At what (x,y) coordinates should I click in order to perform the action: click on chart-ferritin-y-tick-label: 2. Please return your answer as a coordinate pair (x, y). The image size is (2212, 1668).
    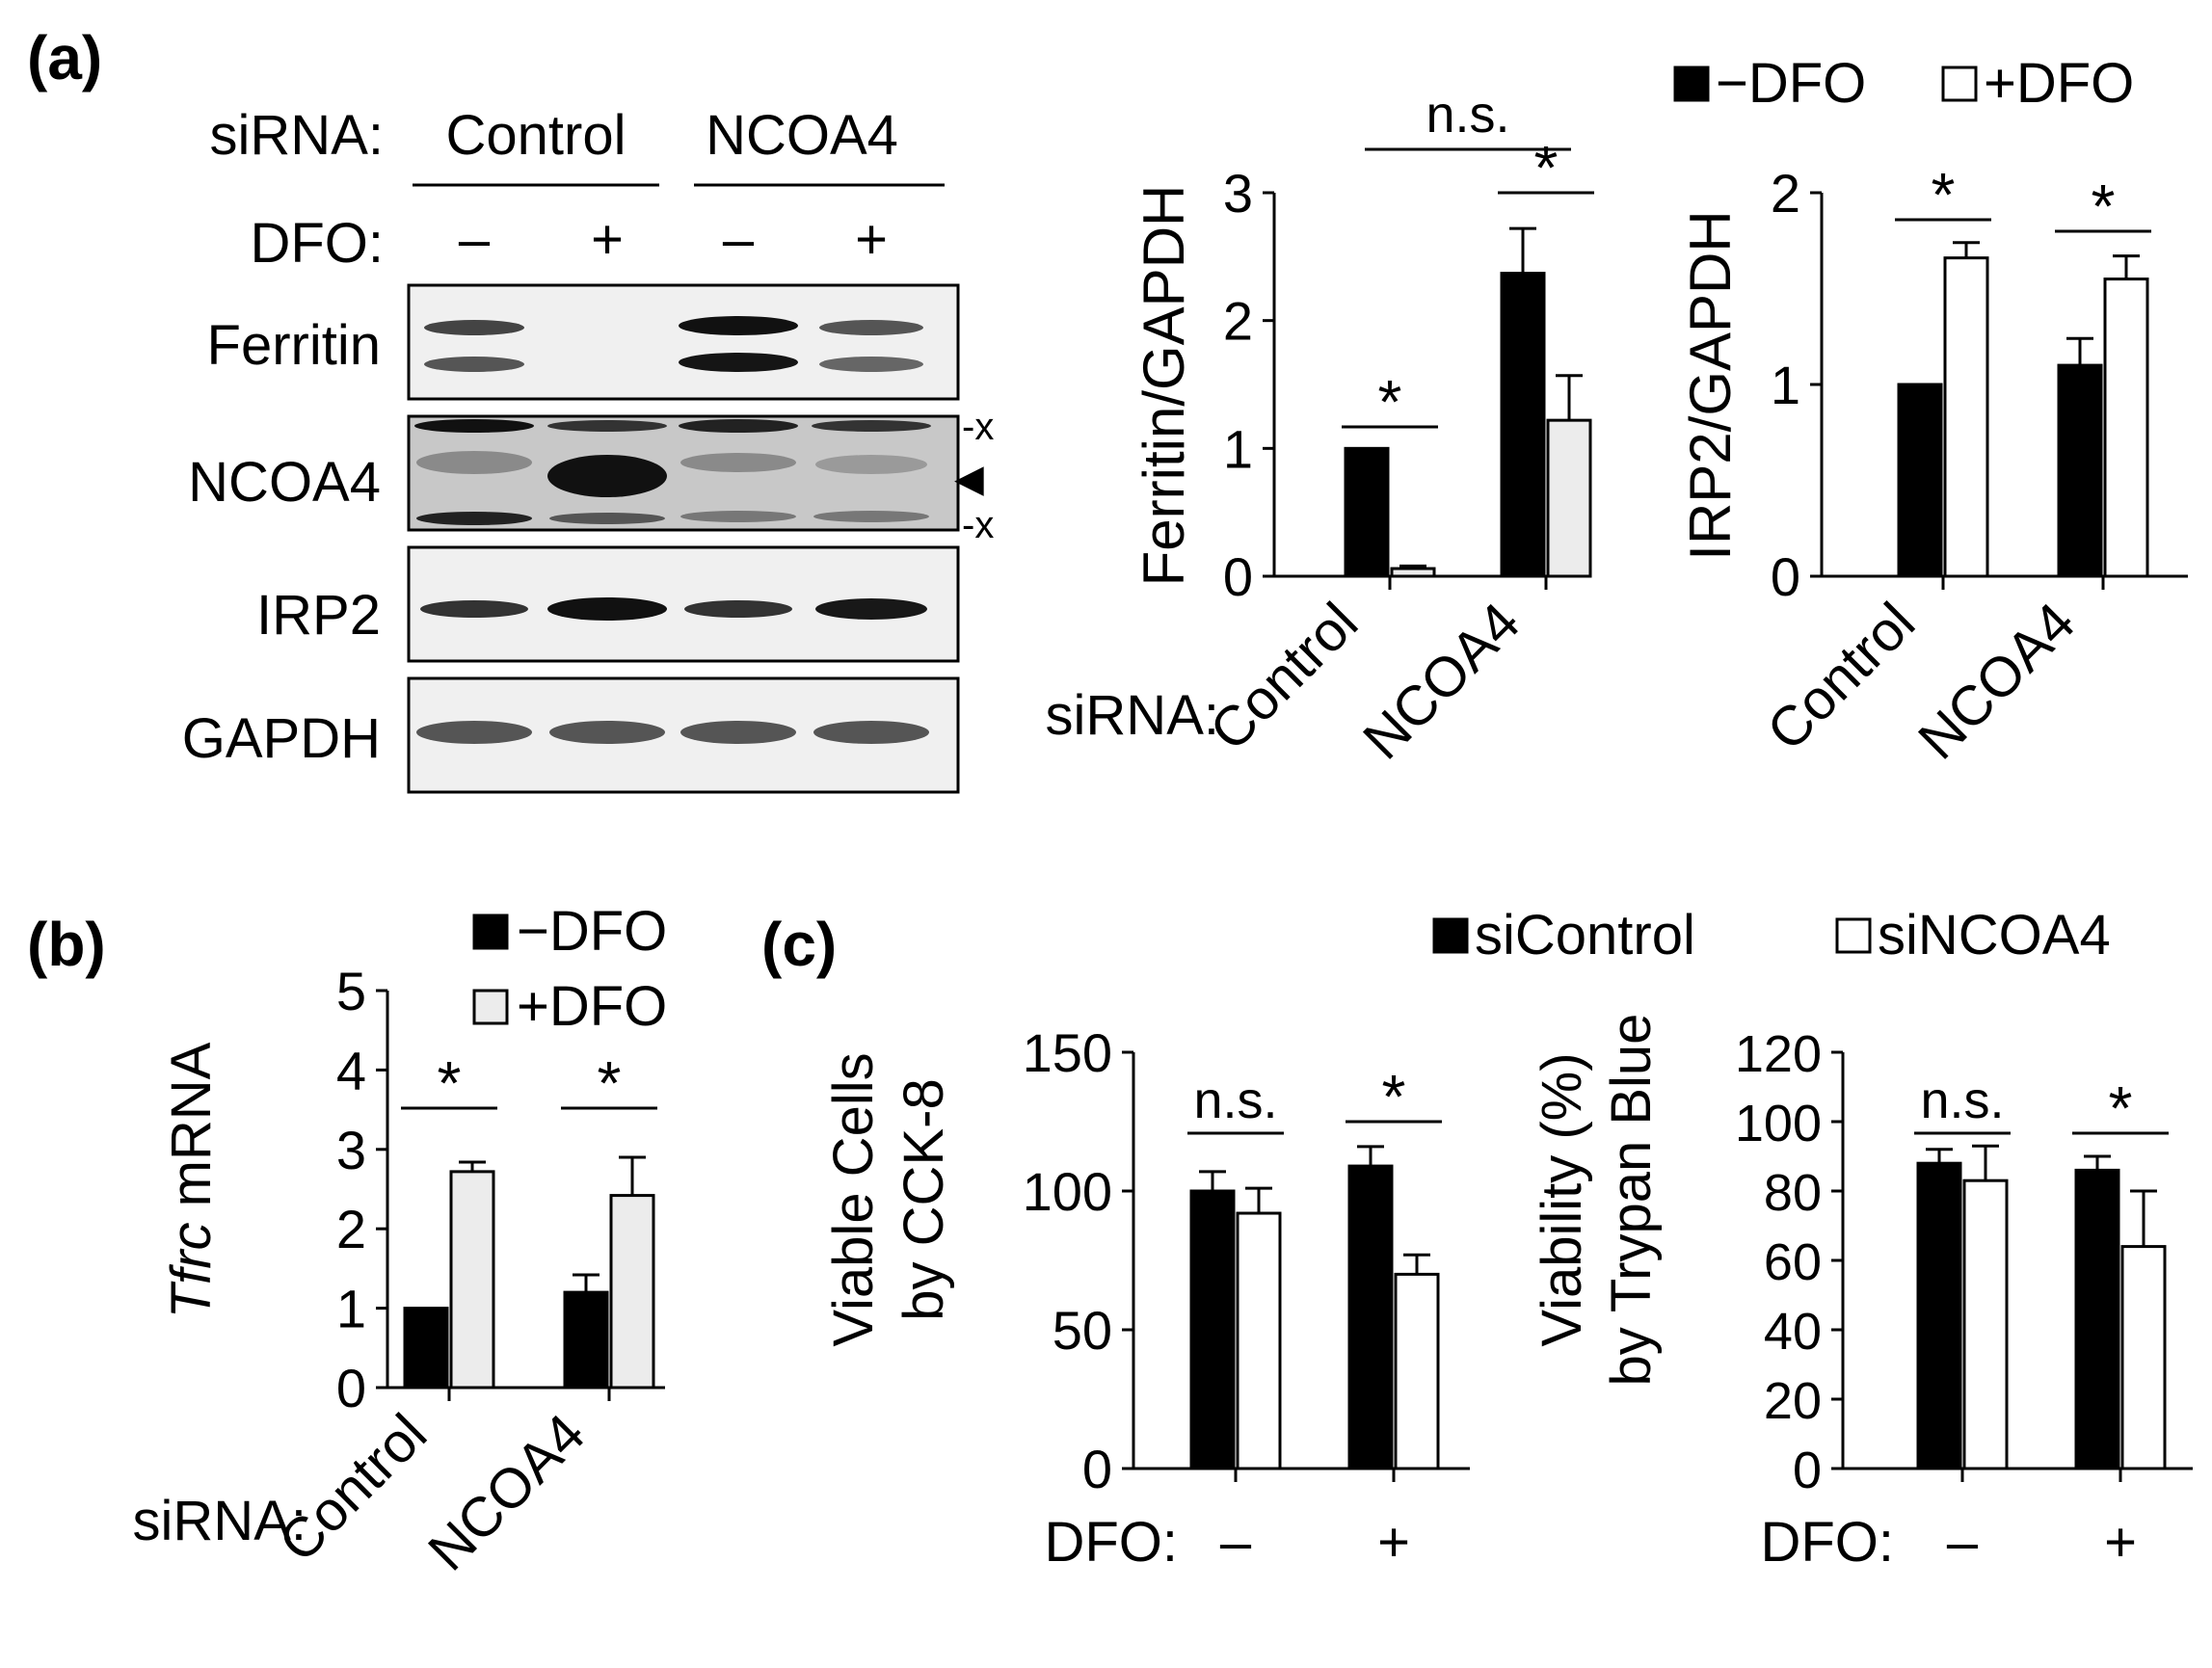
    Looking at the image, I should click on (1238, 321).